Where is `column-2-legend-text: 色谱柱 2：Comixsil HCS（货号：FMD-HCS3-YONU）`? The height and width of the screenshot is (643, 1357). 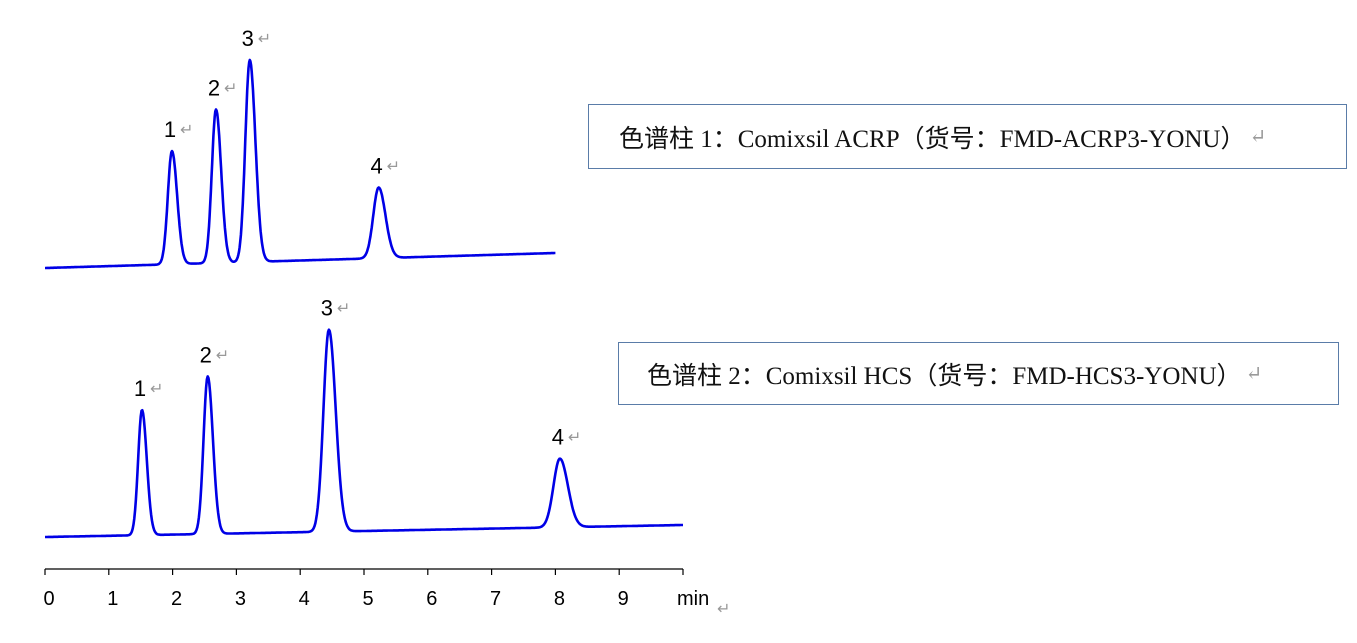
column-2-legend-text: 色谱柱 2：Comixsil HCS（货号：FMD-HCS3-YONU） is located at coordinates (944, 376).